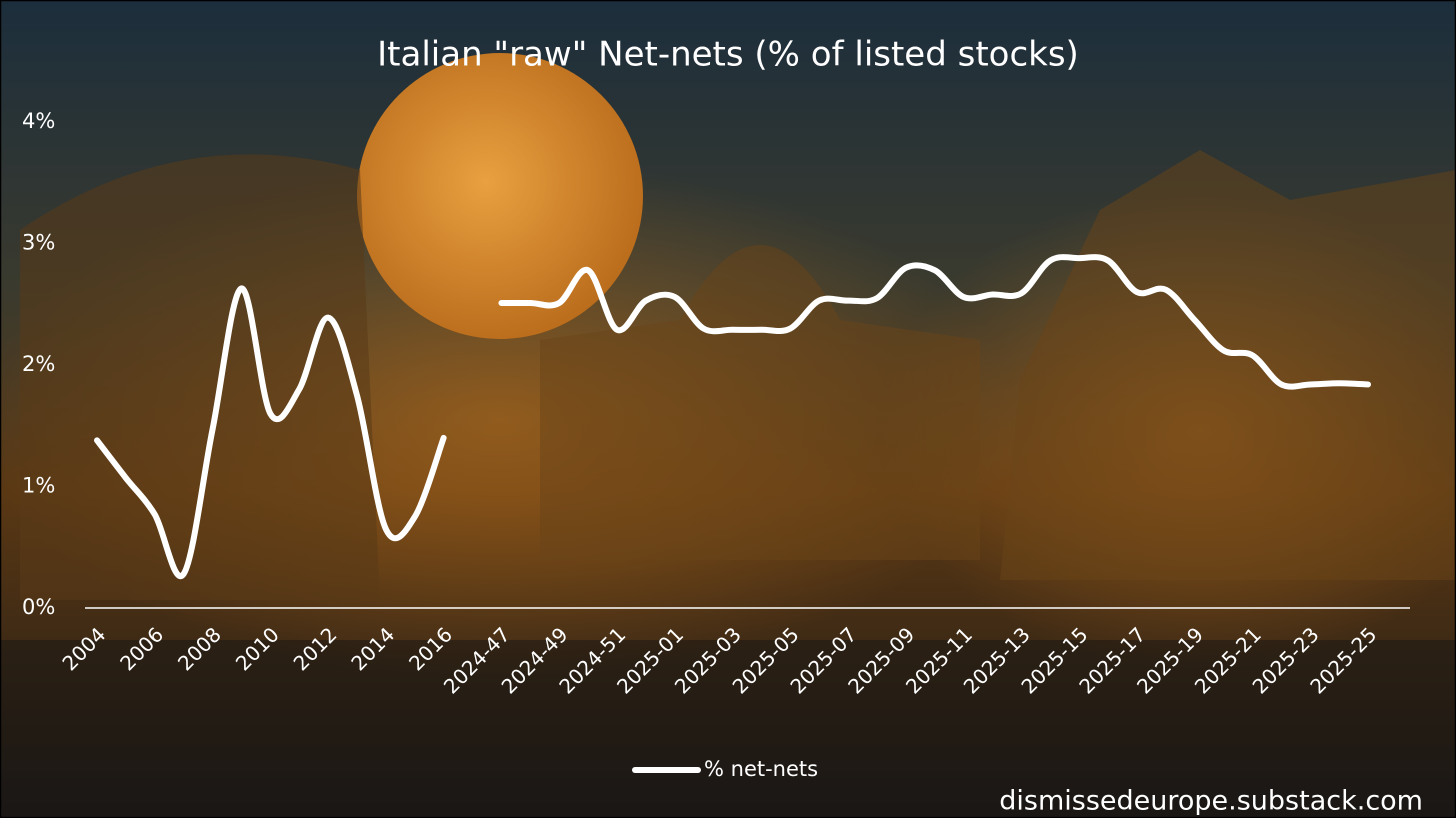 Image resolution: width=1456 pixels, height=818 pixels. What do you see at coordinates (38, 486) in the screenshot?
I see `y-tick-label: 1%` at bounding box center [38, 486].